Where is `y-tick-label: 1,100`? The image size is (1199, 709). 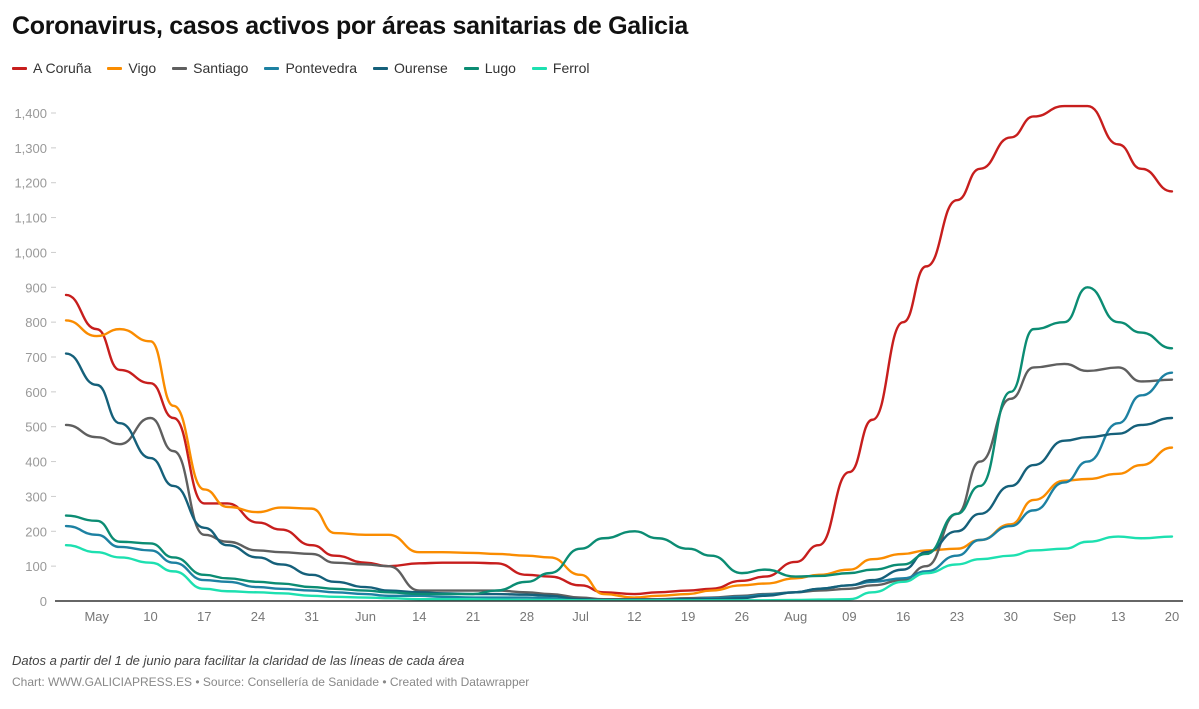
y-tick-label: 1,100 is located at coordinates (30, 218).